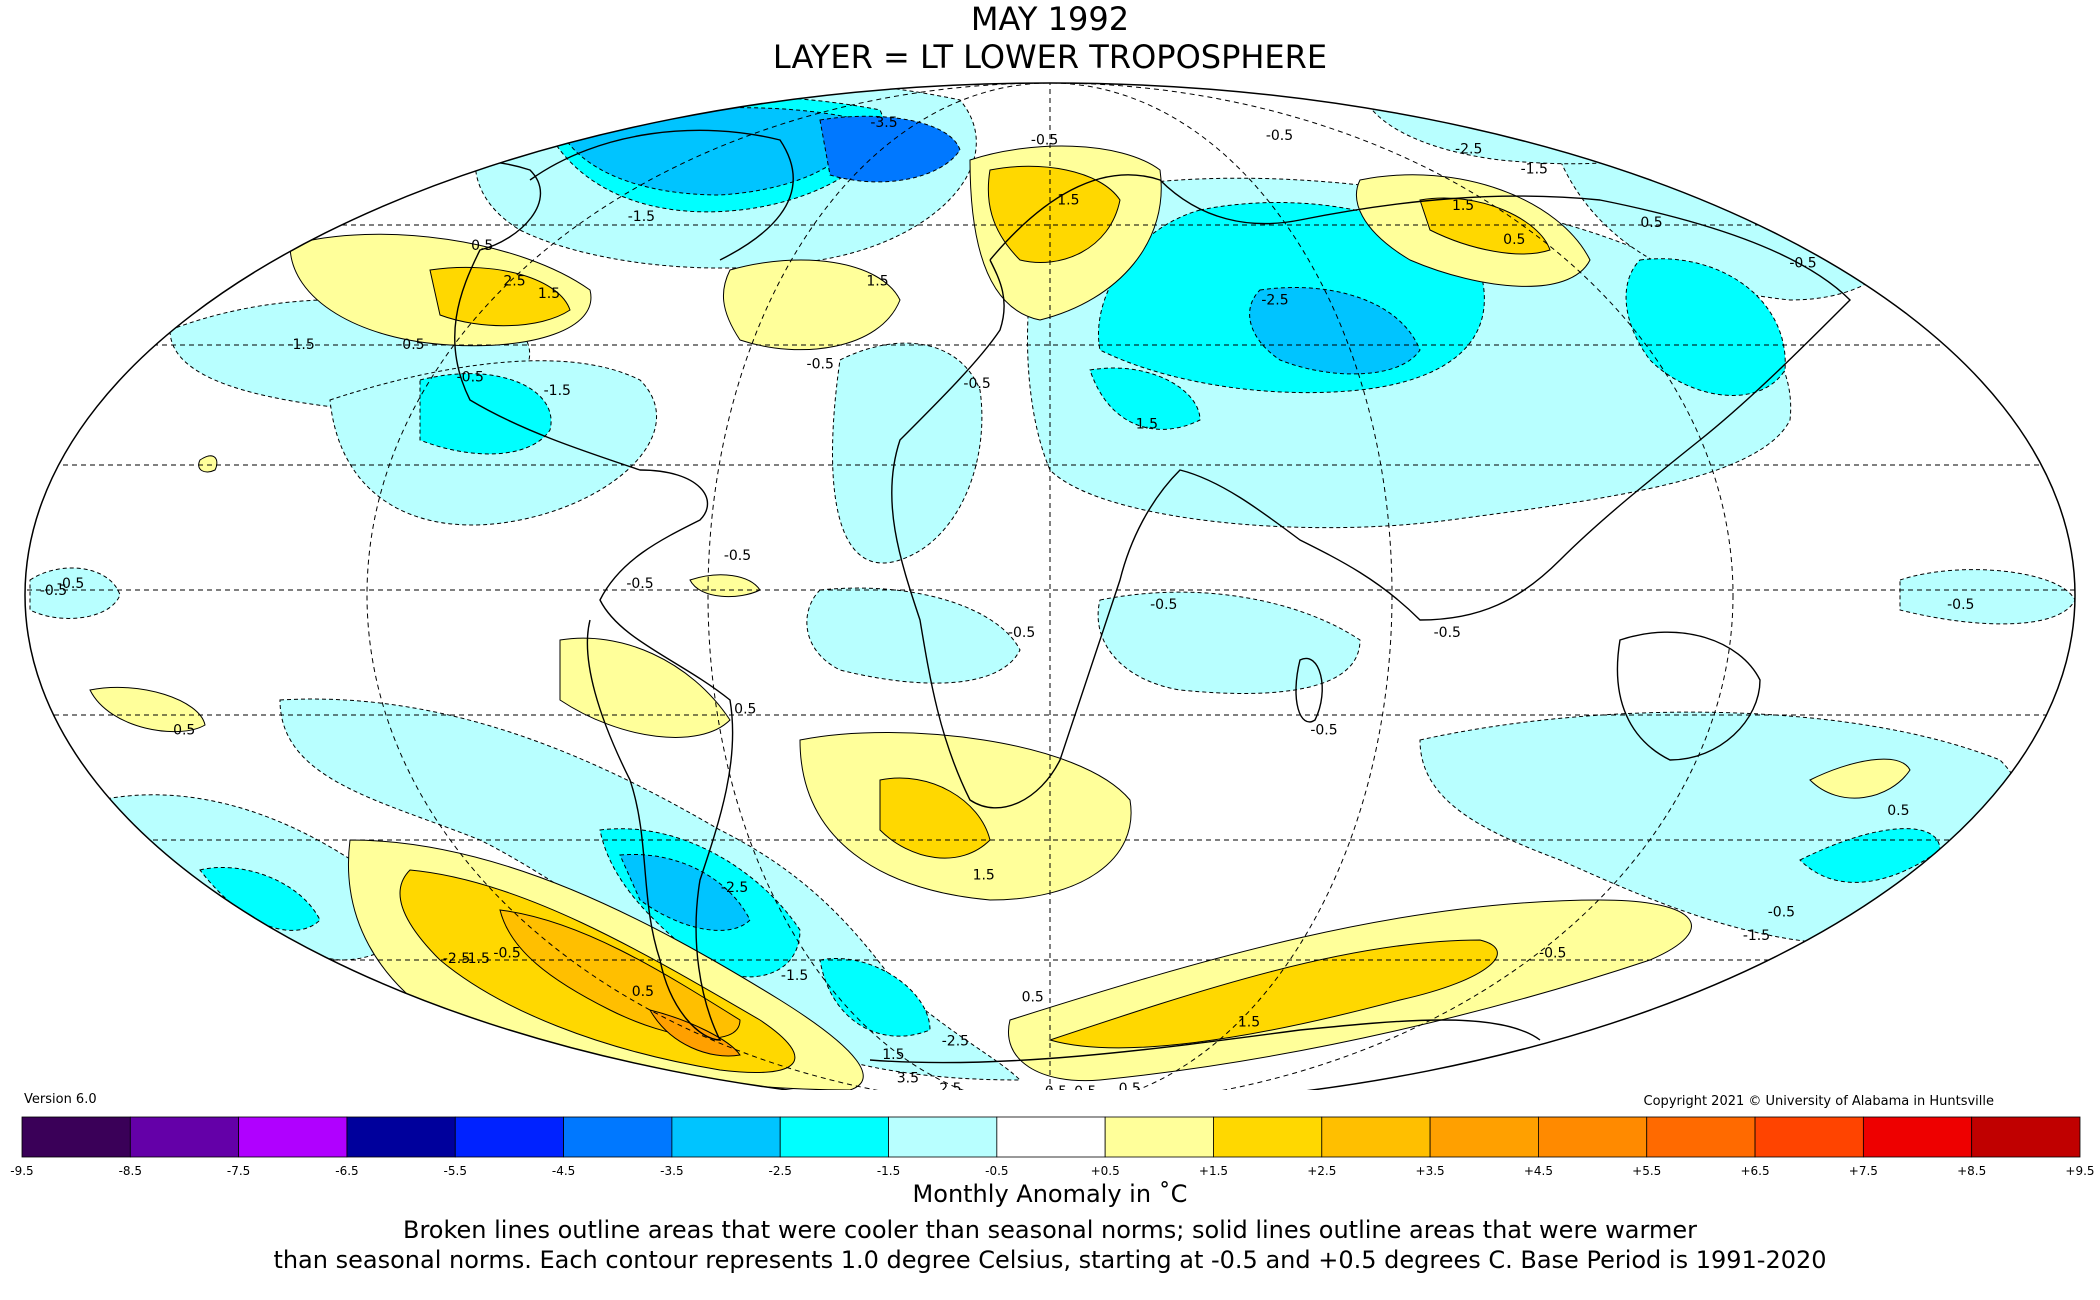 This screenshot has width=2100, height=1300. What do you see at coordinates (1754, 1171) in the screenshot?
I see `colorbar-tick-label: +6.5` at bounding box center [1754, 1171].